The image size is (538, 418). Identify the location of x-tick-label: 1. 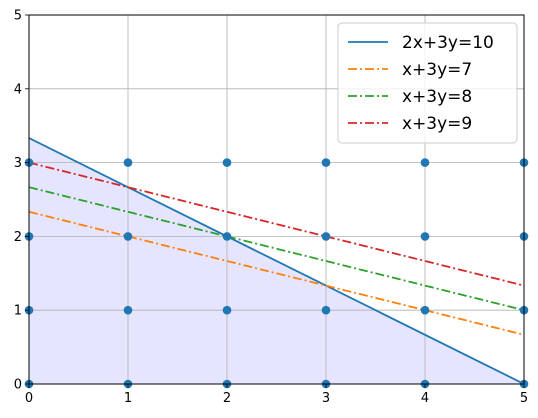
(128, 398).